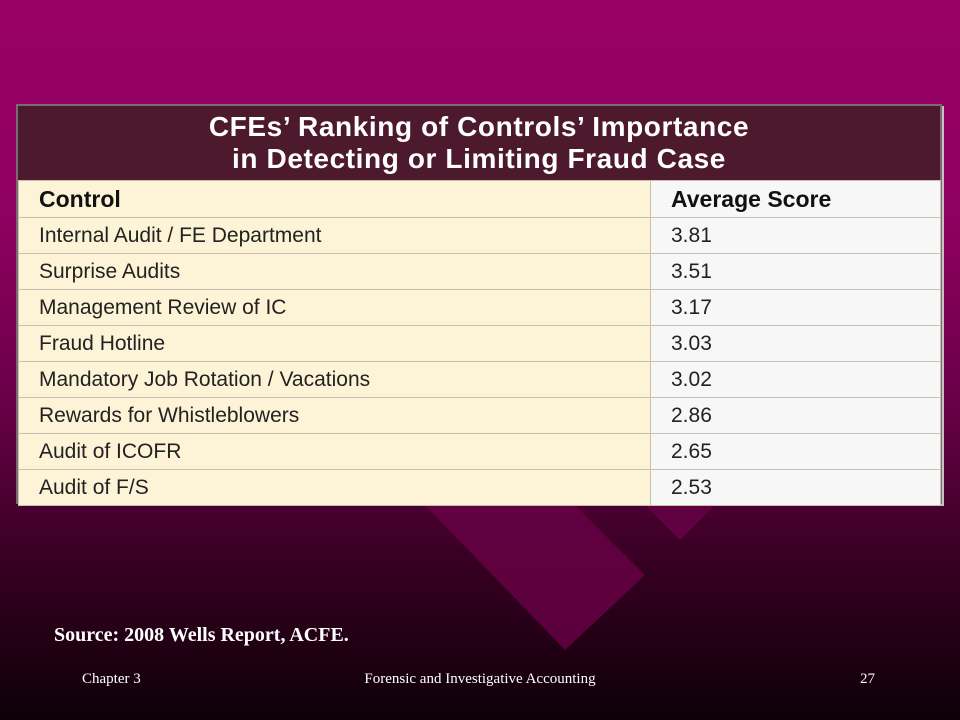  What do you see at coordinates (795, 271) in the screenshot?
I see `row-score: 3.51` at bounding box center [795, 271].